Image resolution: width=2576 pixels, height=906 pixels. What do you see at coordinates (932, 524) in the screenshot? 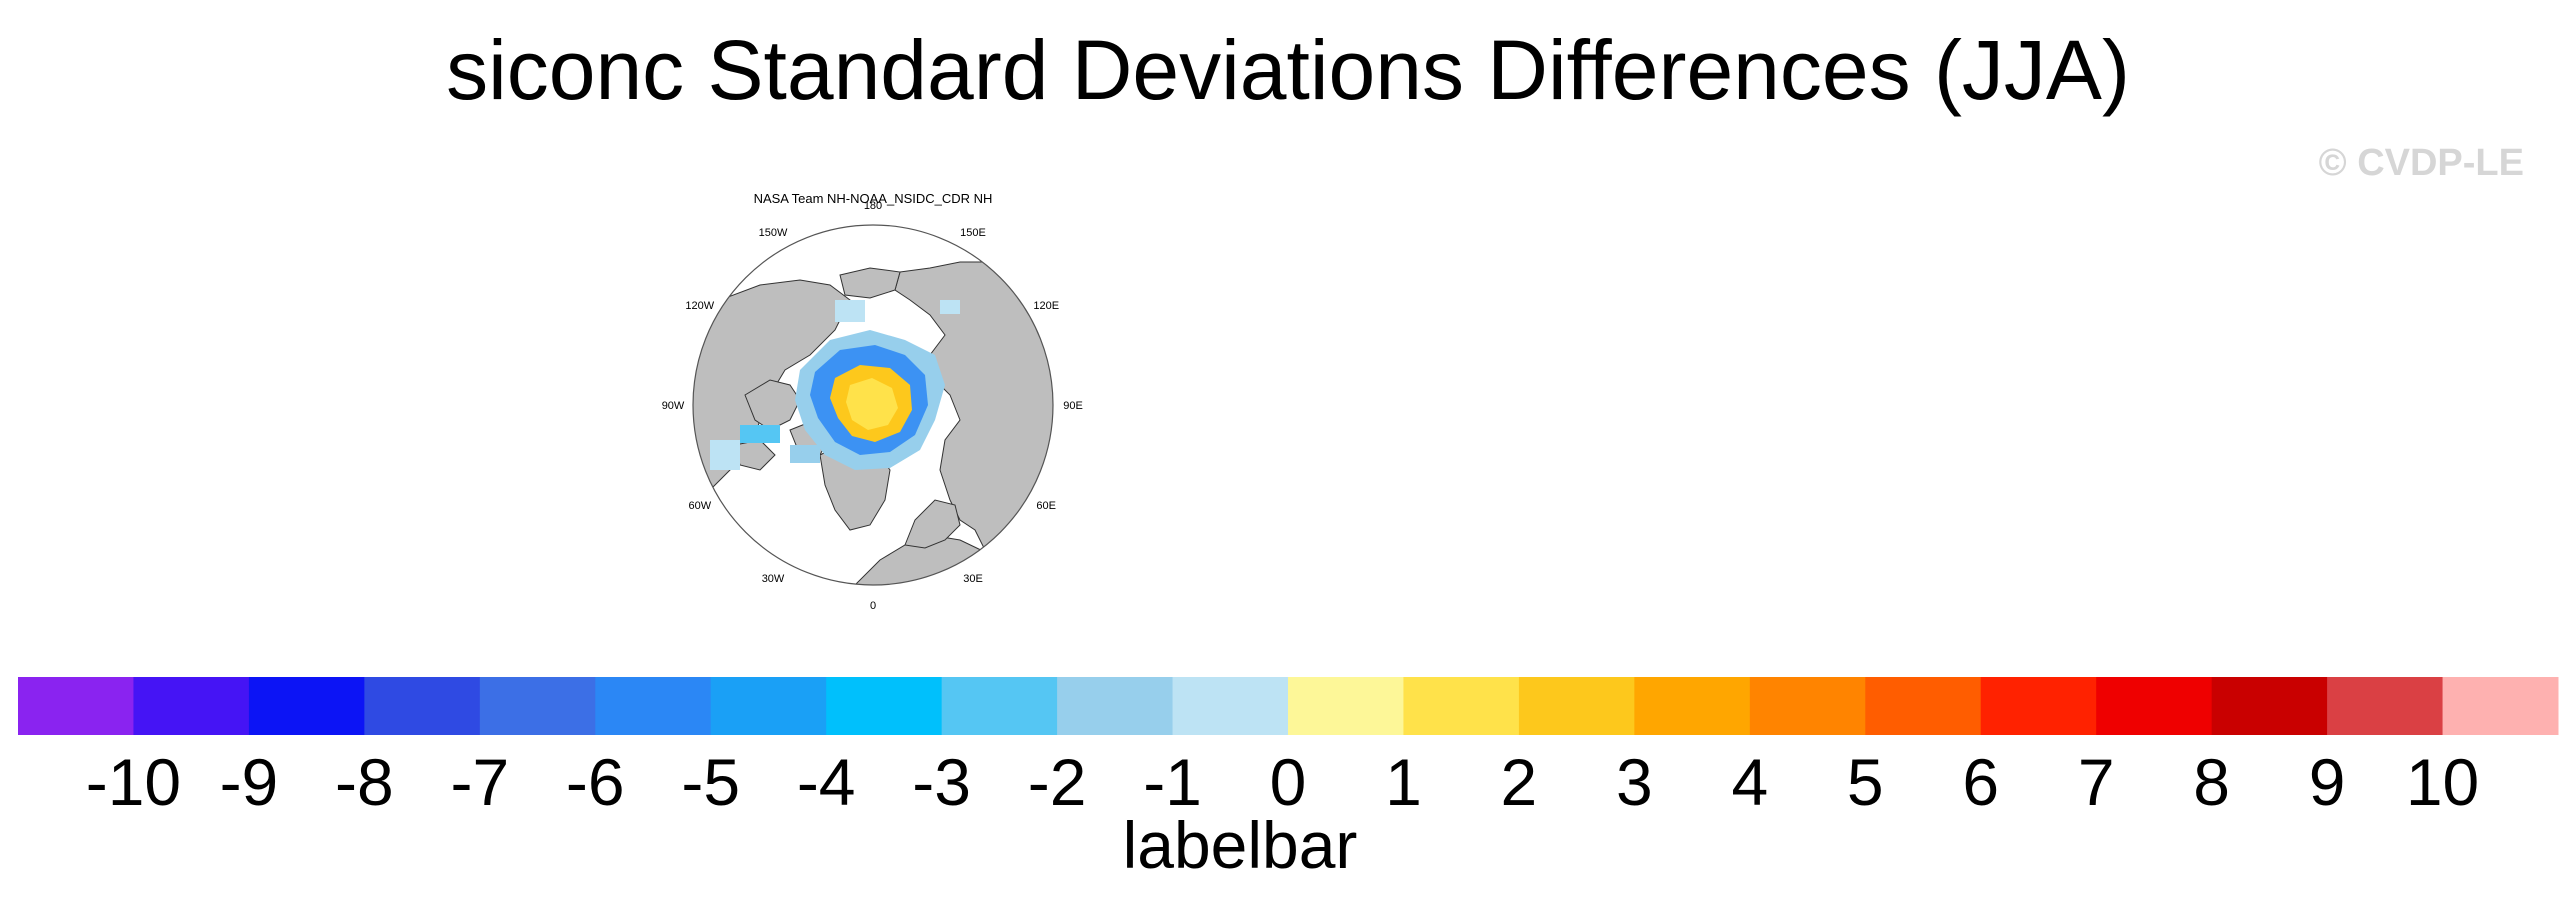
I see `land-scandinavia` at bounding box center [932, 524].